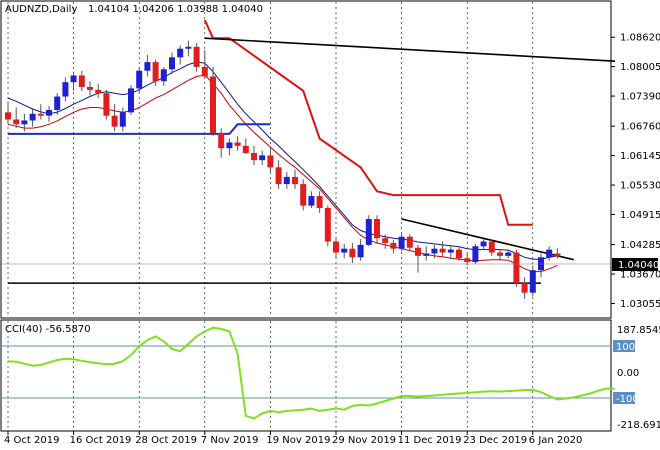 This screenshot has height=450, width=660. I want to click on price-tick-label-9: 1.03055, so click(640, 304).